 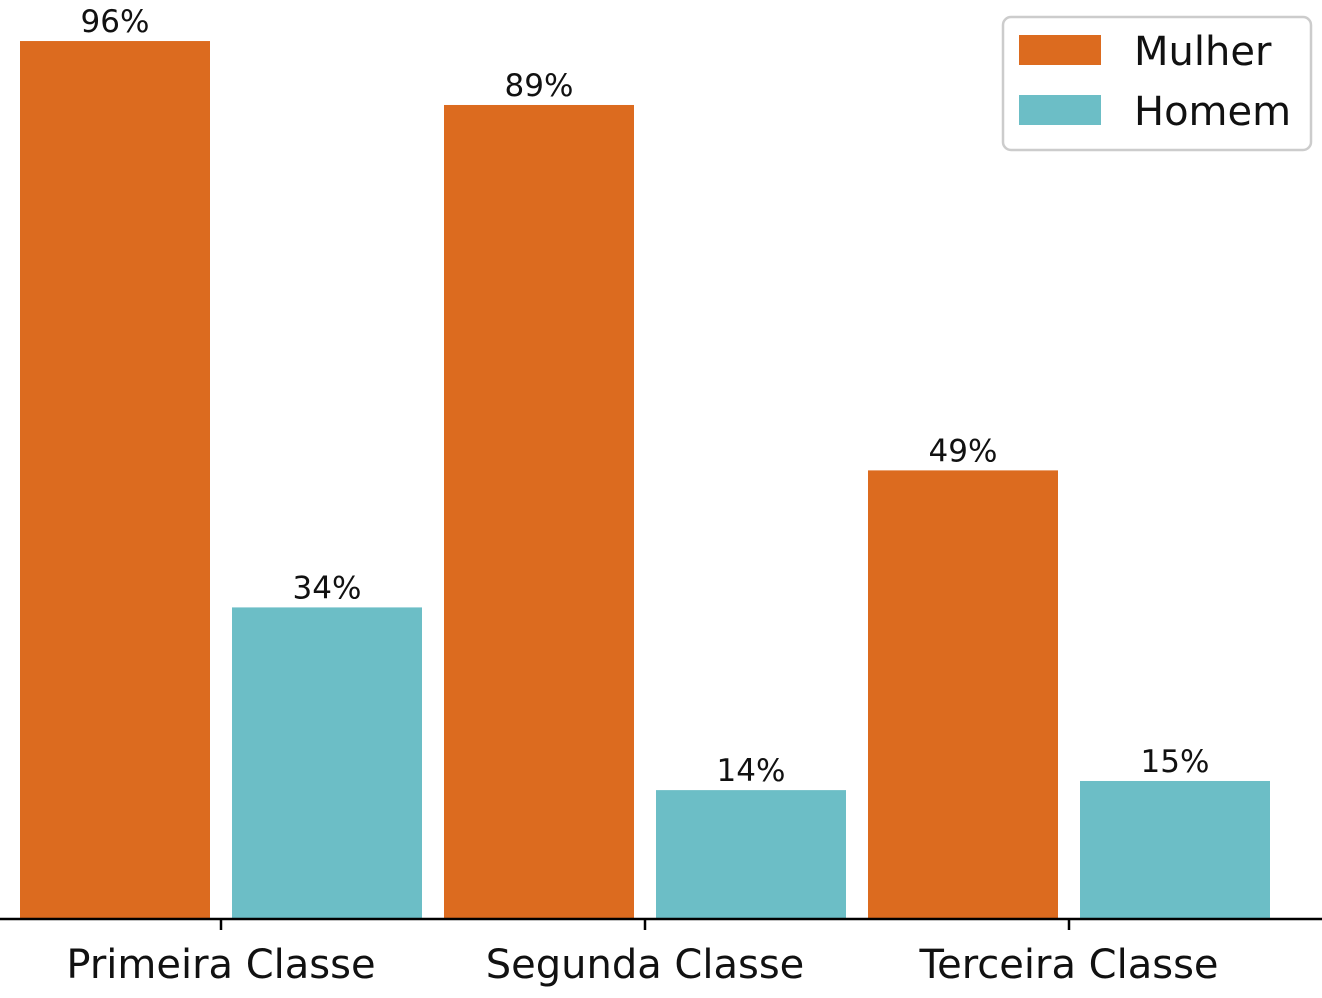 I want to click on legend: Mulher Homem, so click(x=1157, y=83).